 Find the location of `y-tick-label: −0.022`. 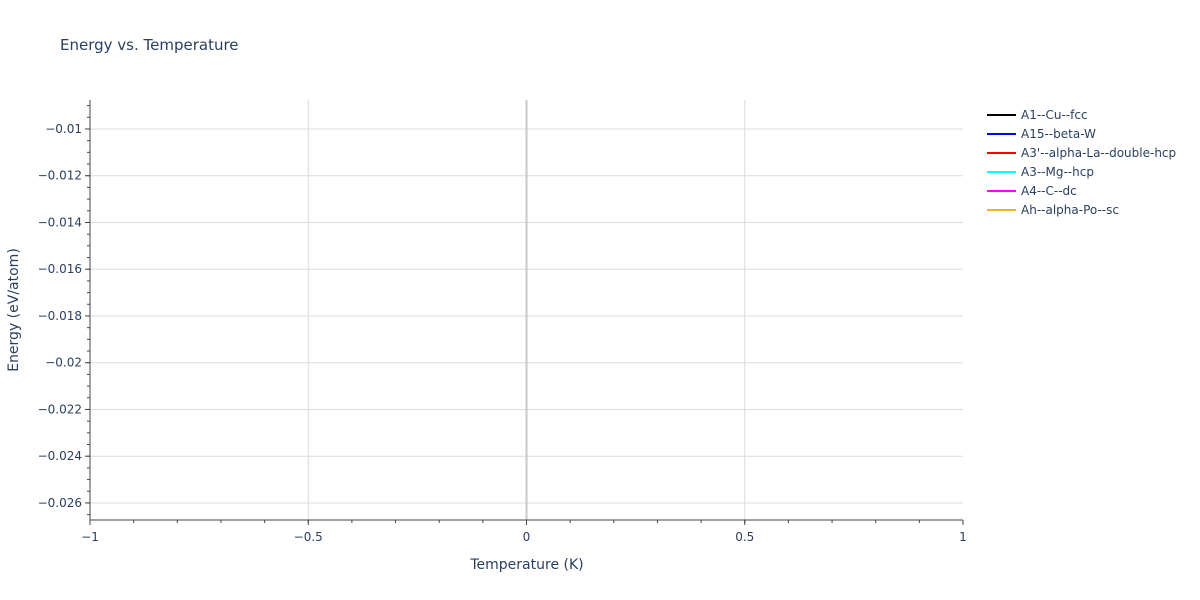

y-tick-label: −0.022 is located at coordinates (60, 409).